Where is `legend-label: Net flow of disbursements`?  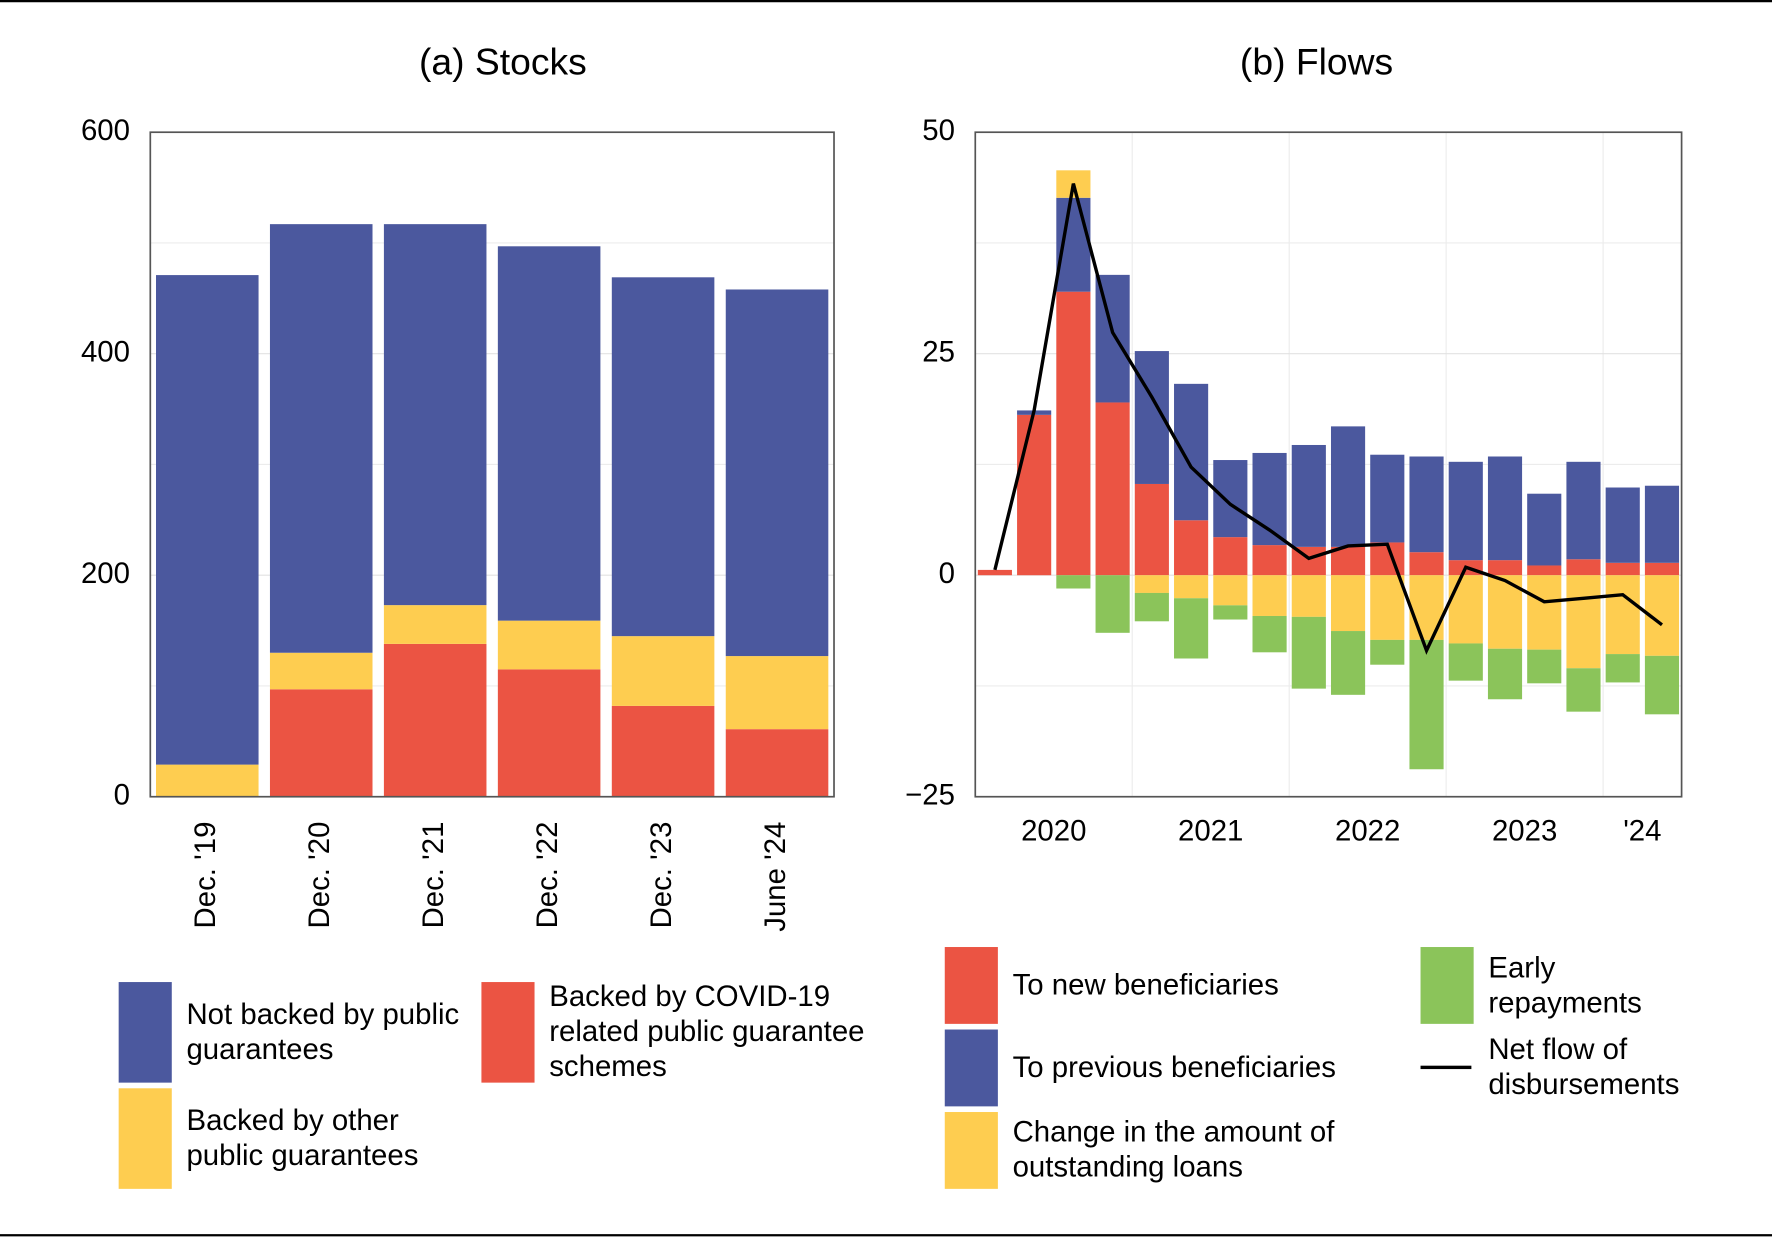 legend-label: Net flow of disbursements is located at coordinates (1584, 1066).